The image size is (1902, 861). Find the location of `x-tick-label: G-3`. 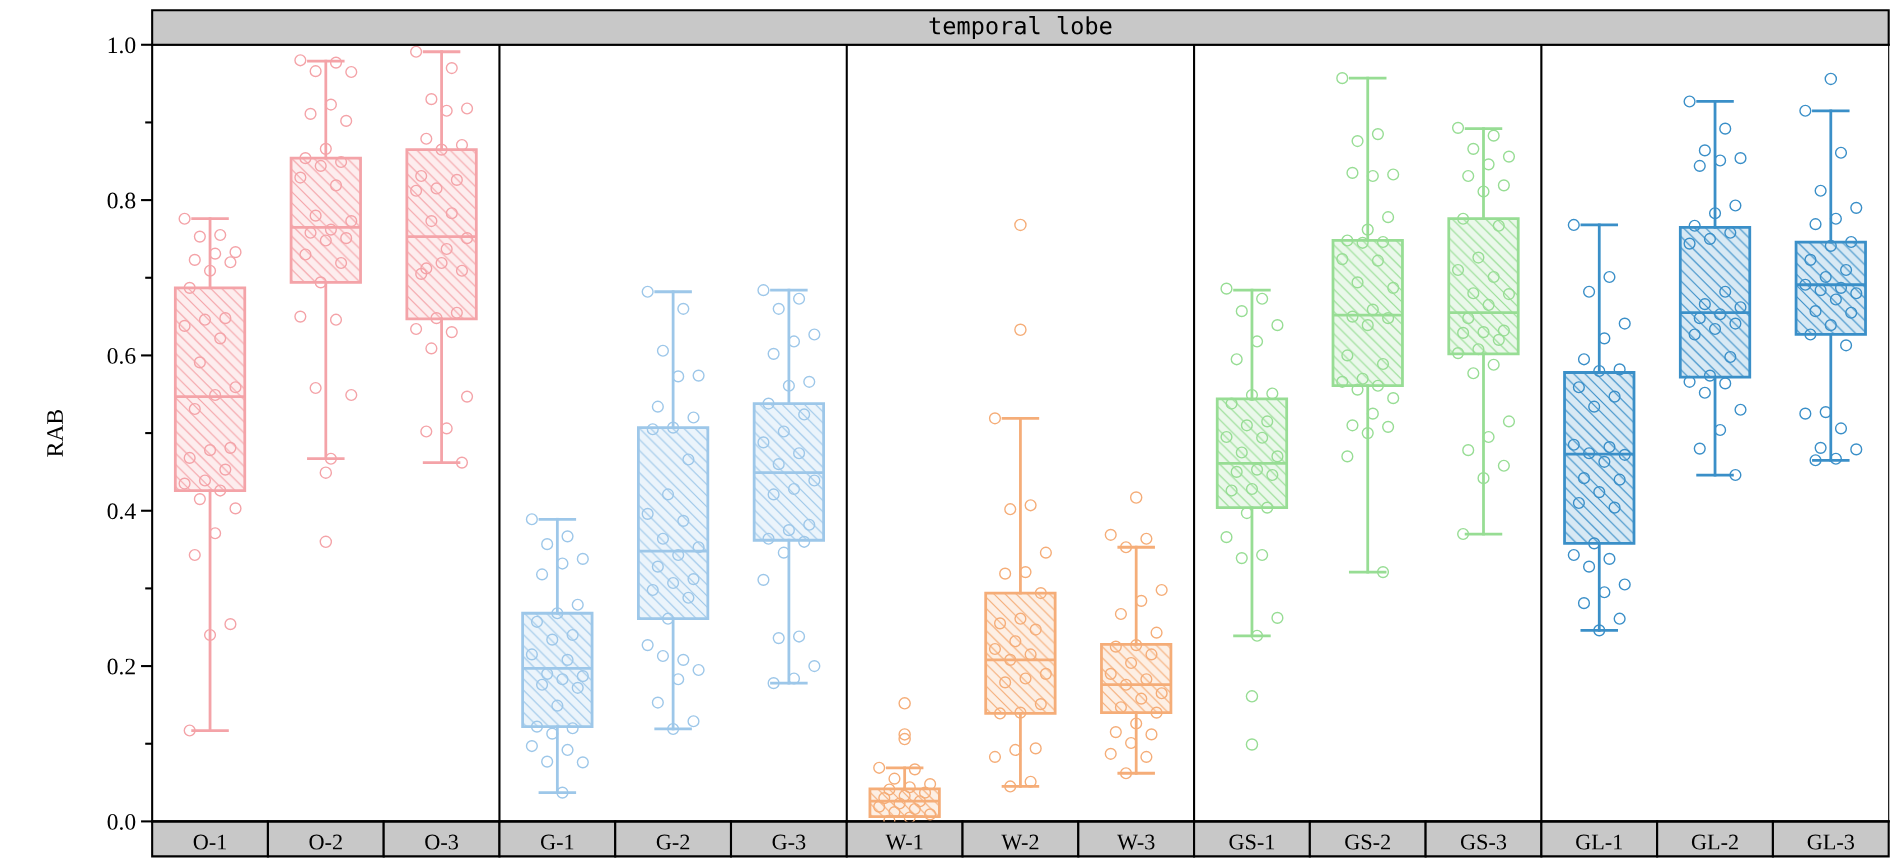

x-tick-label: G-3 is located at coordinates (789, 842).